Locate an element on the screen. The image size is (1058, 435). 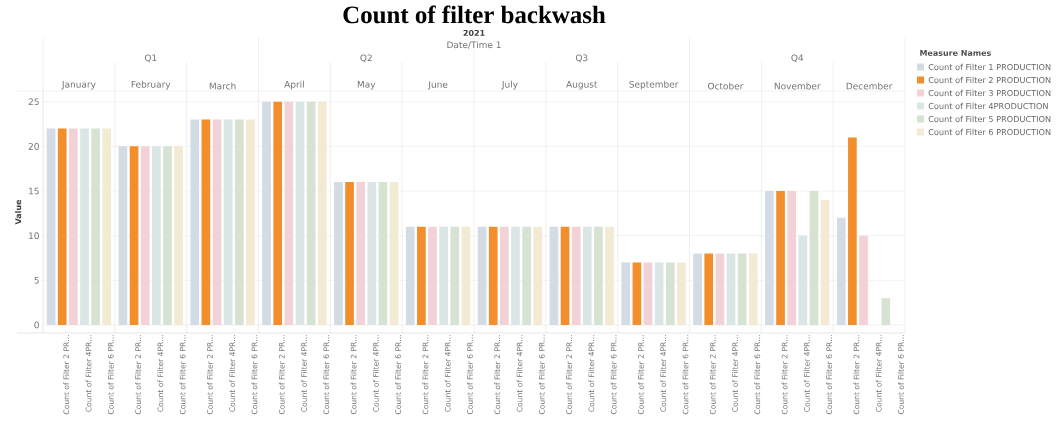
text: Q1 is located at coordinates (150, 58).